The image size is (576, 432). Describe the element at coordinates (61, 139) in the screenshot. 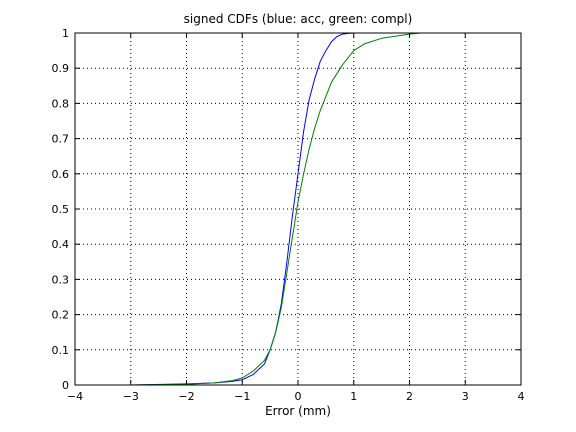

I see `y-tick-label: 0.7` at that location.